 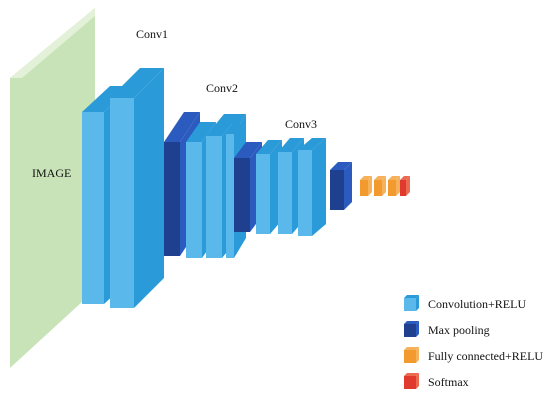 What do you see at coordinates (242, 195) in the screenshot?
I see `conv3-pool-front` at bounding box center [242, 195].